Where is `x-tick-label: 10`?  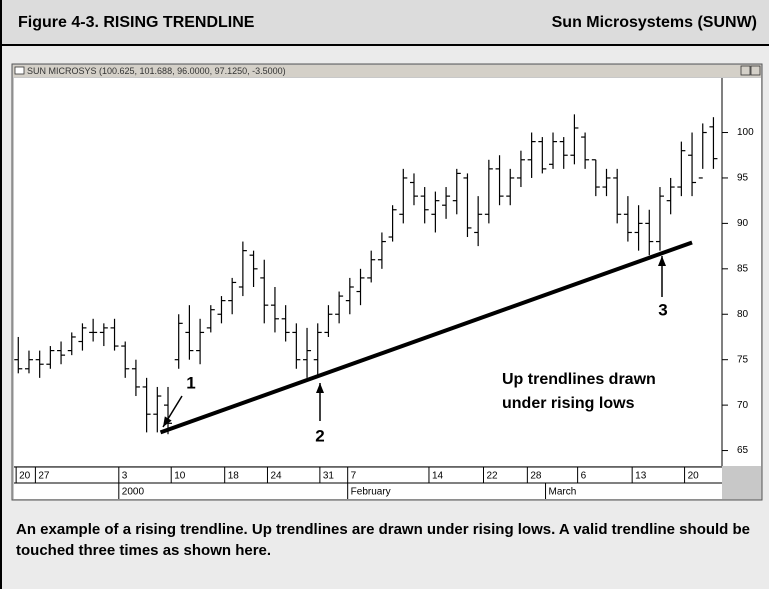 x-tick-label: 10 is located at coordinates (180, 476).